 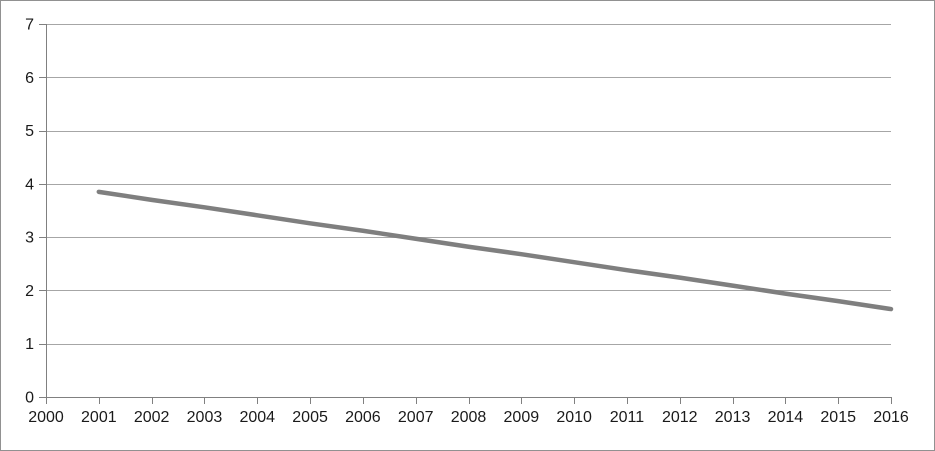 I want to click on x-axis-tick-label: 2006, so click(x=363, y=417).